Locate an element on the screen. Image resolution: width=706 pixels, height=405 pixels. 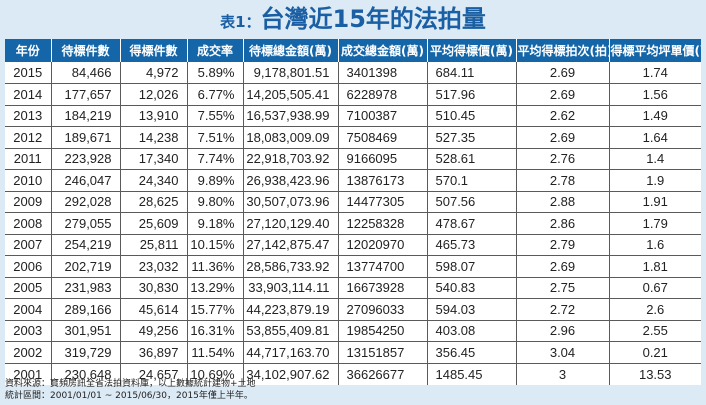
table-cell: 177,657 is located at coordinates (85, 94).